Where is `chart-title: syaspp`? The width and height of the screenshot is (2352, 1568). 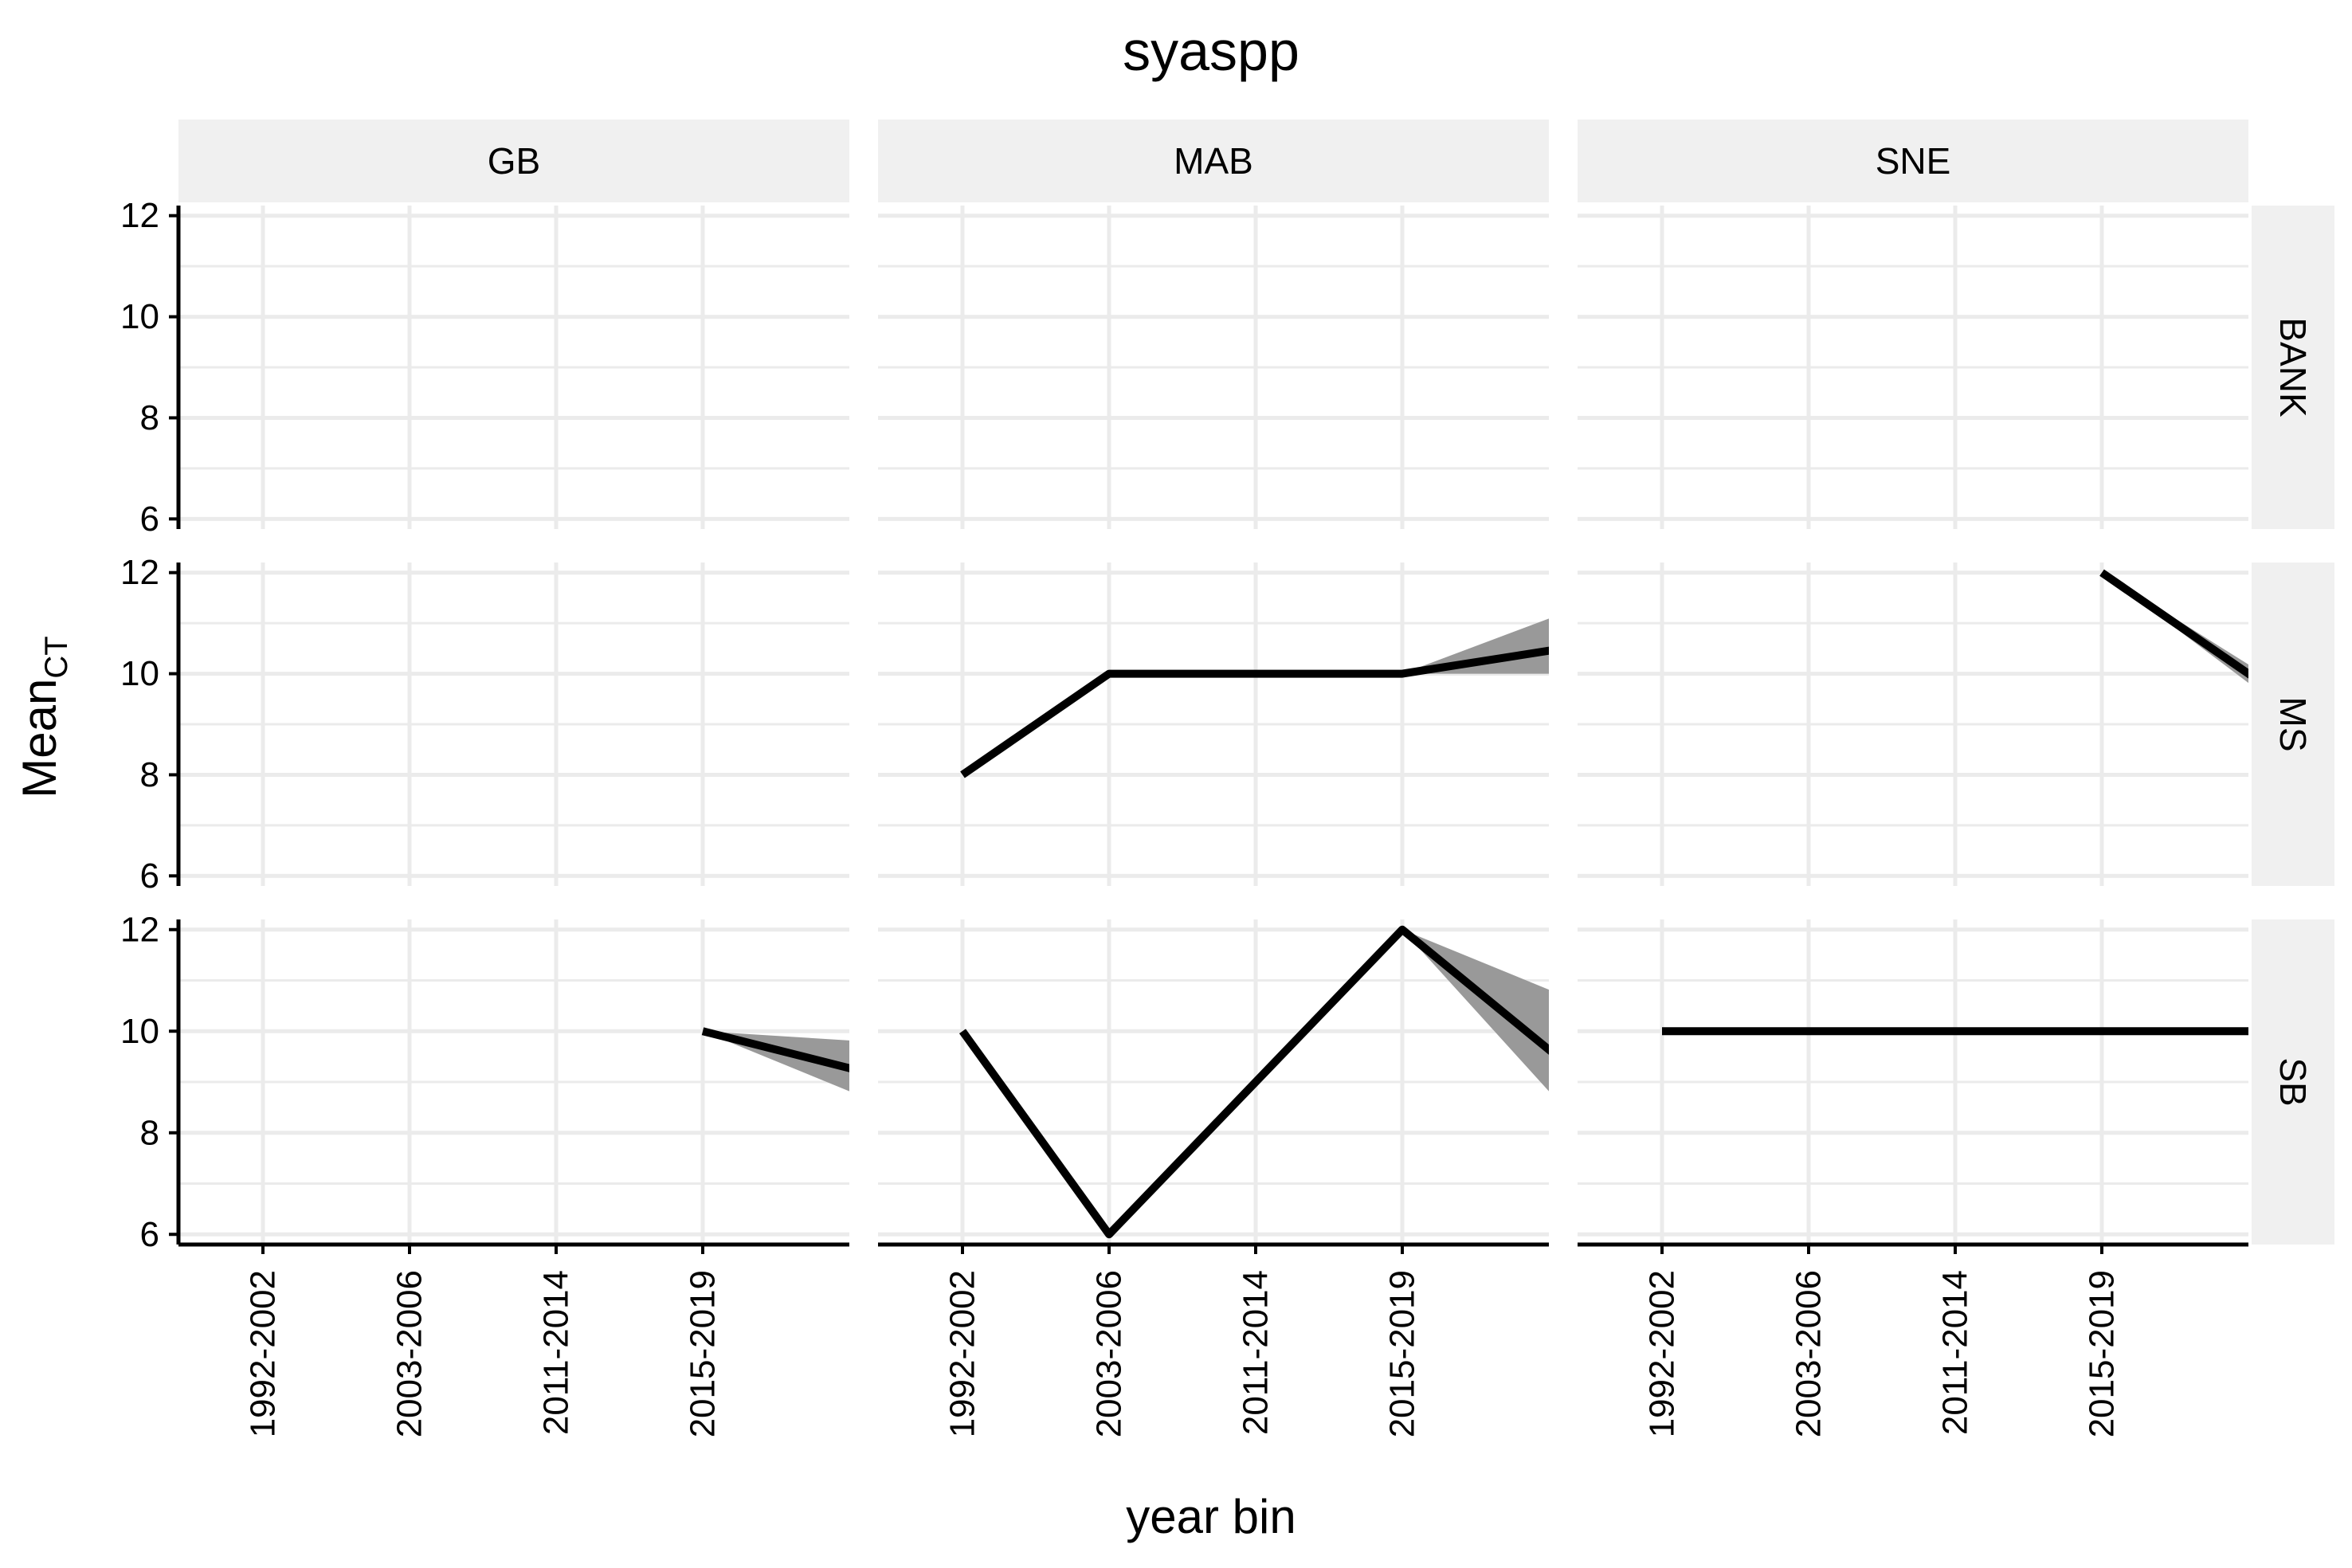 chart-title: syaspp is located at coordinates (1211, 51).